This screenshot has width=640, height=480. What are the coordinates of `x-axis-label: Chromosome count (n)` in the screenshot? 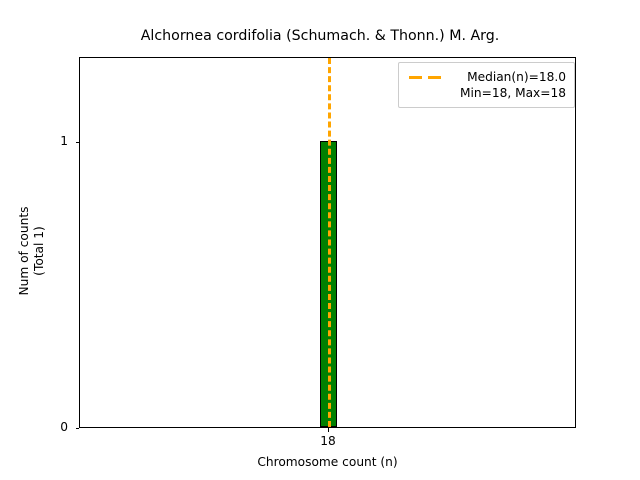 It's located at (327, 462).